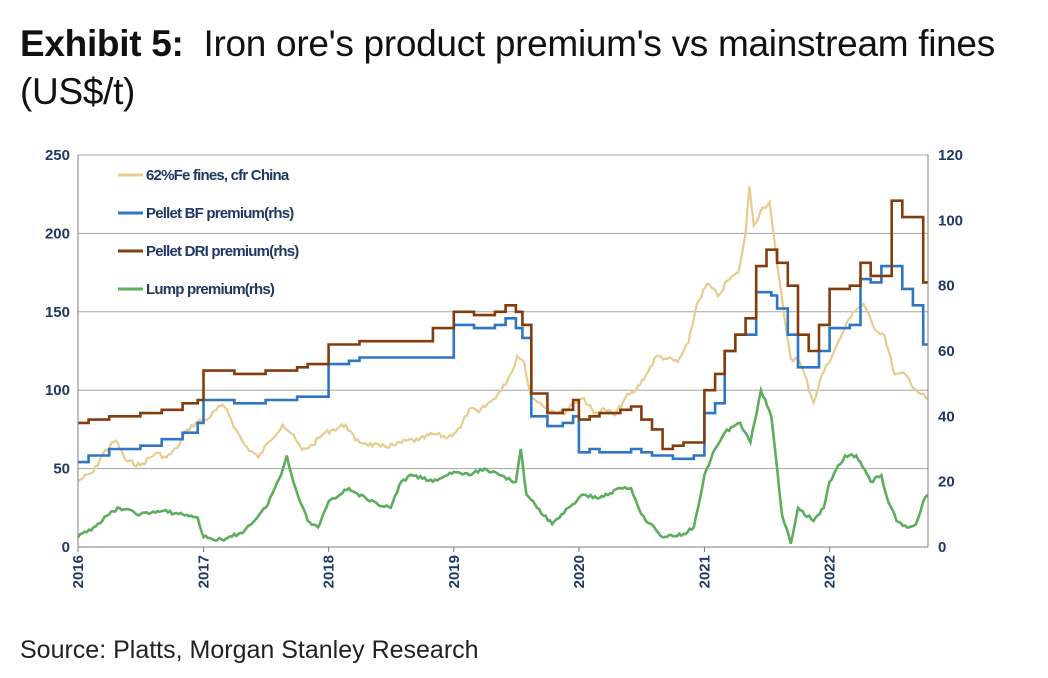 This screenshot has width=1048, height=678. I want to click on exhibit-label: Exhibit 5:, so click(102, 43).